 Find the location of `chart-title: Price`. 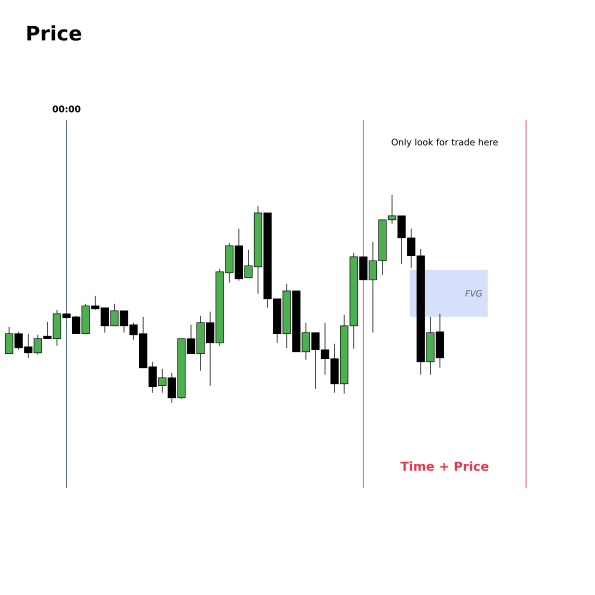

chart-title: Price is located at coordinates (54, 33).